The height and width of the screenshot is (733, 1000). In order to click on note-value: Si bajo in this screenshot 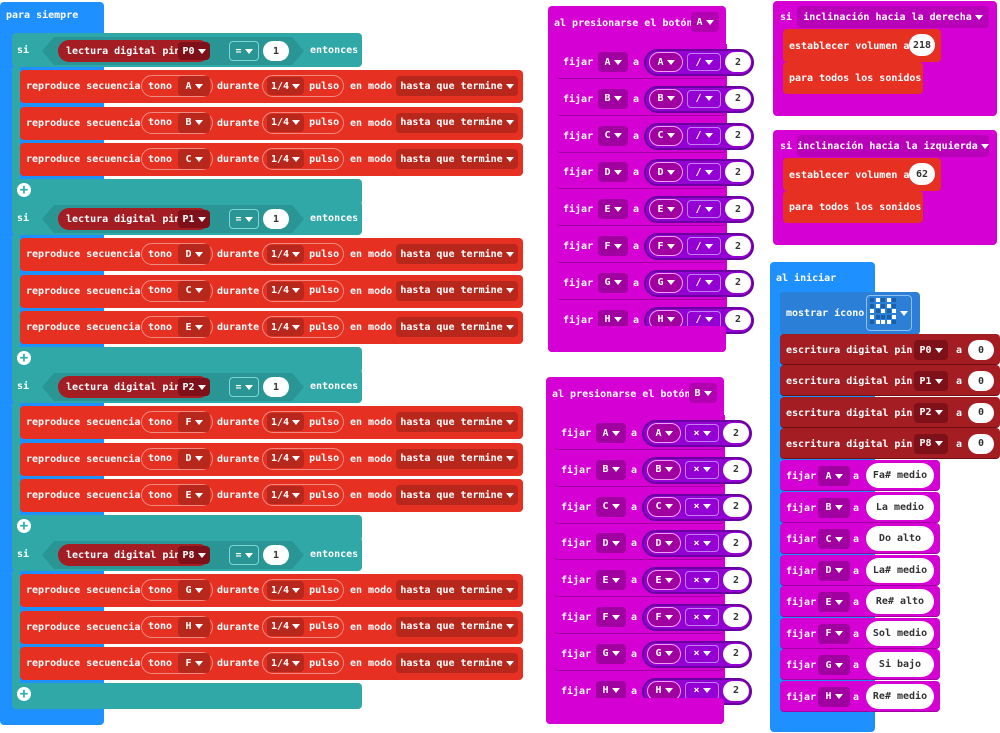, I will do `click(900, 664)`.